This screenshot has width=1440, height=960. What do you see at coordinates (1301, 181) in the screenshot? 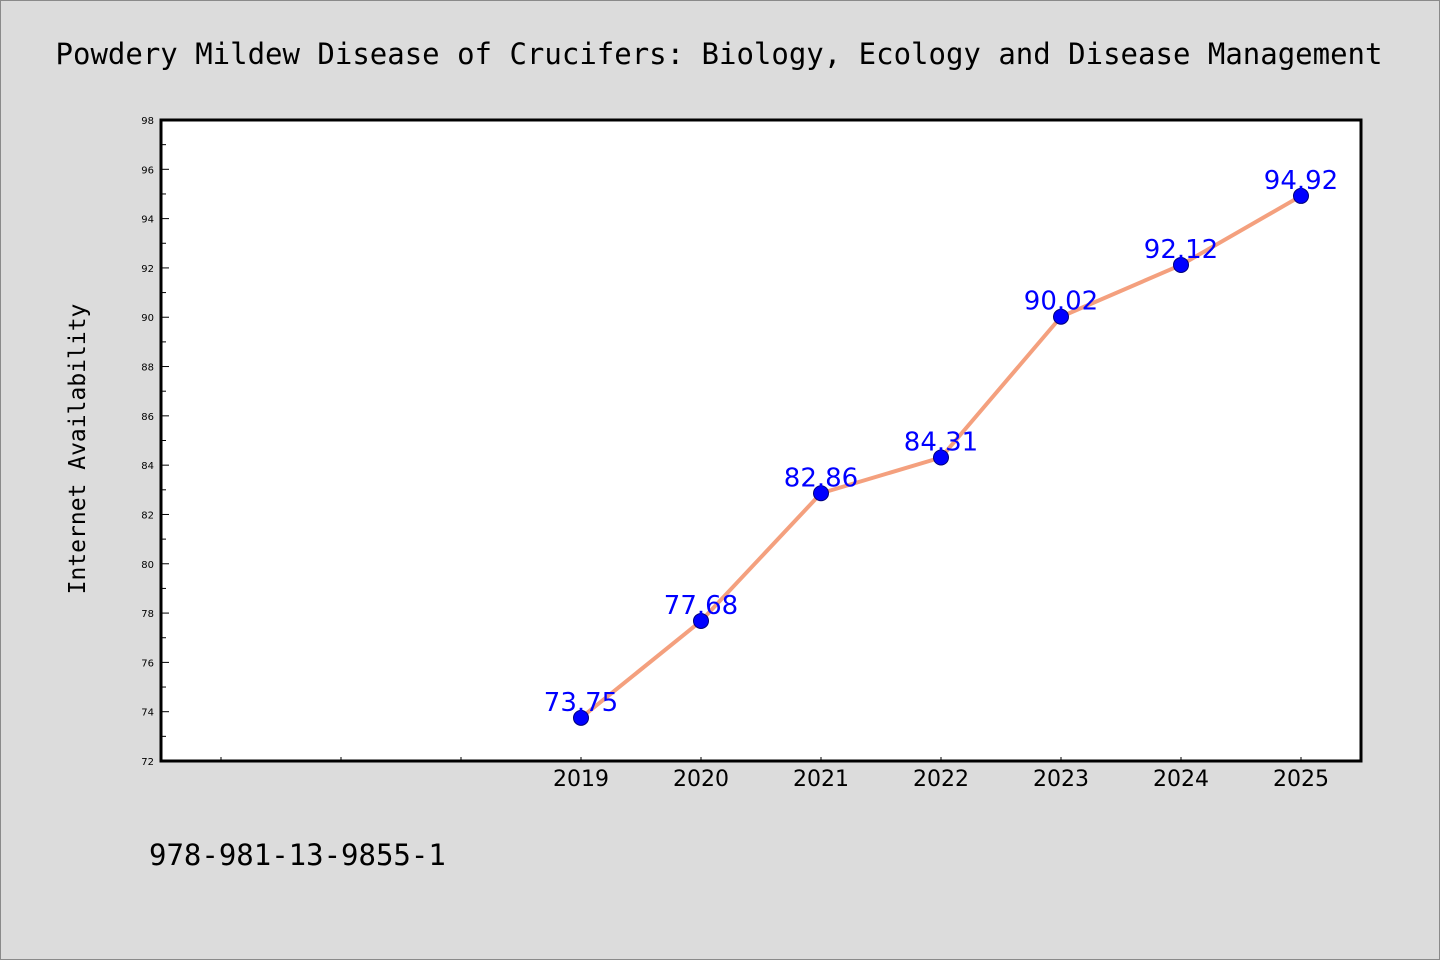
I see `data-label: 94.92` at bounding box center [1301, 181].